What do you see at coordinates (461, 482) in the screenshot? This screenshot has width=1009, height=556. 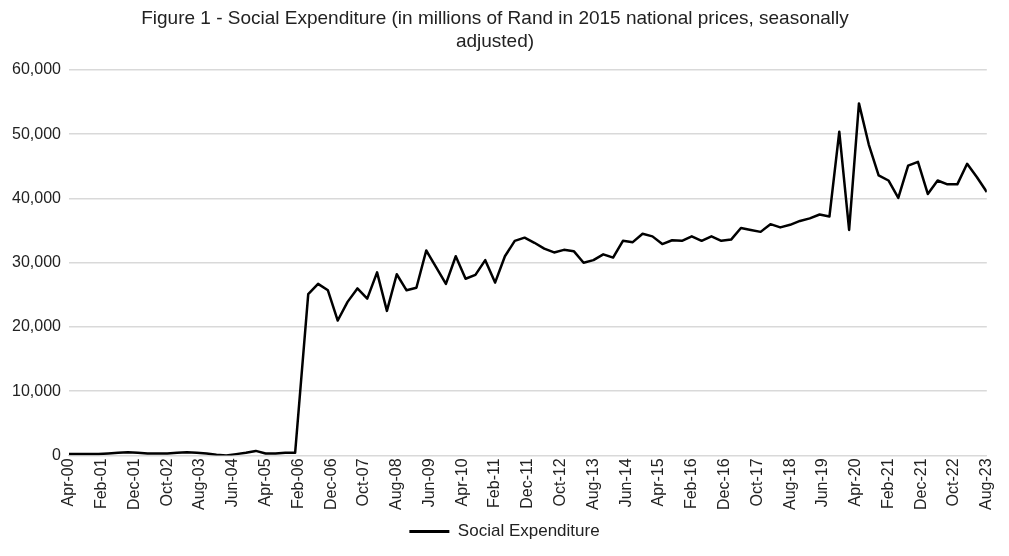 I see `x-tick-label: Apr-10` at bounding box center [461, 482].